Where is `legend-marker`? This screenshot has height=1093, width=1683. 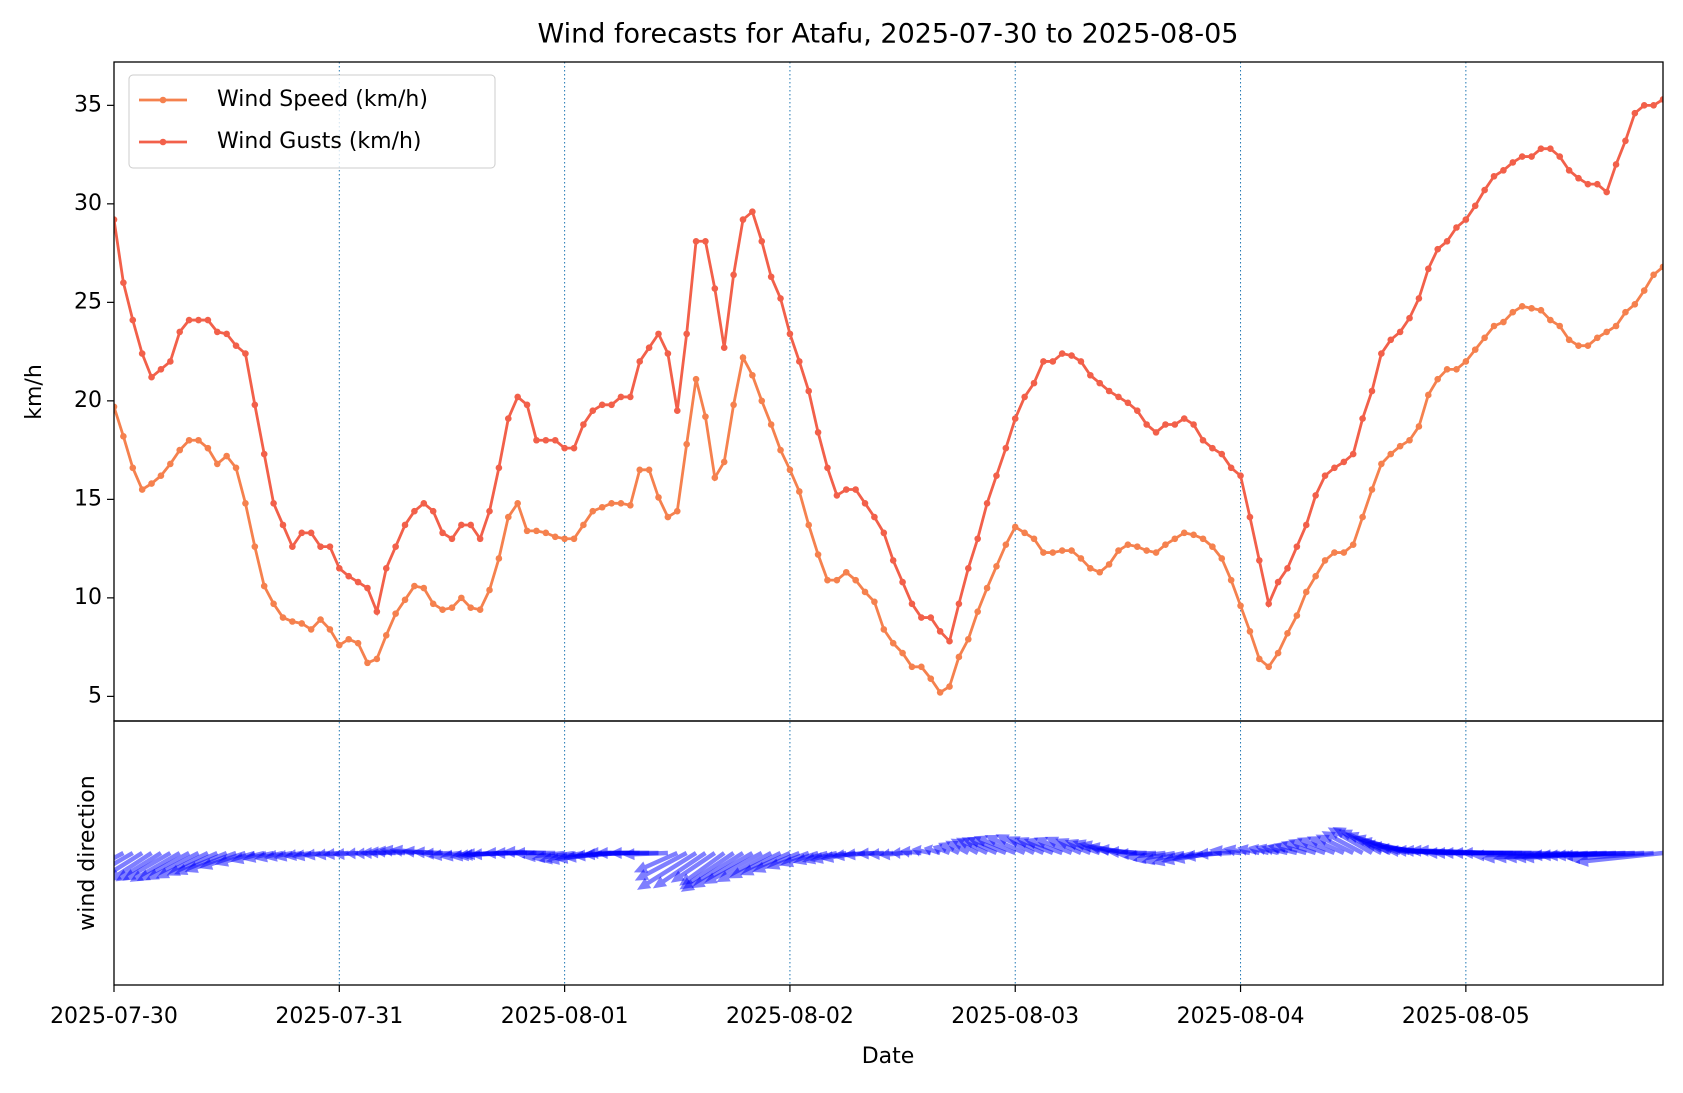
legend-marker is located at coordinates (163, 142).